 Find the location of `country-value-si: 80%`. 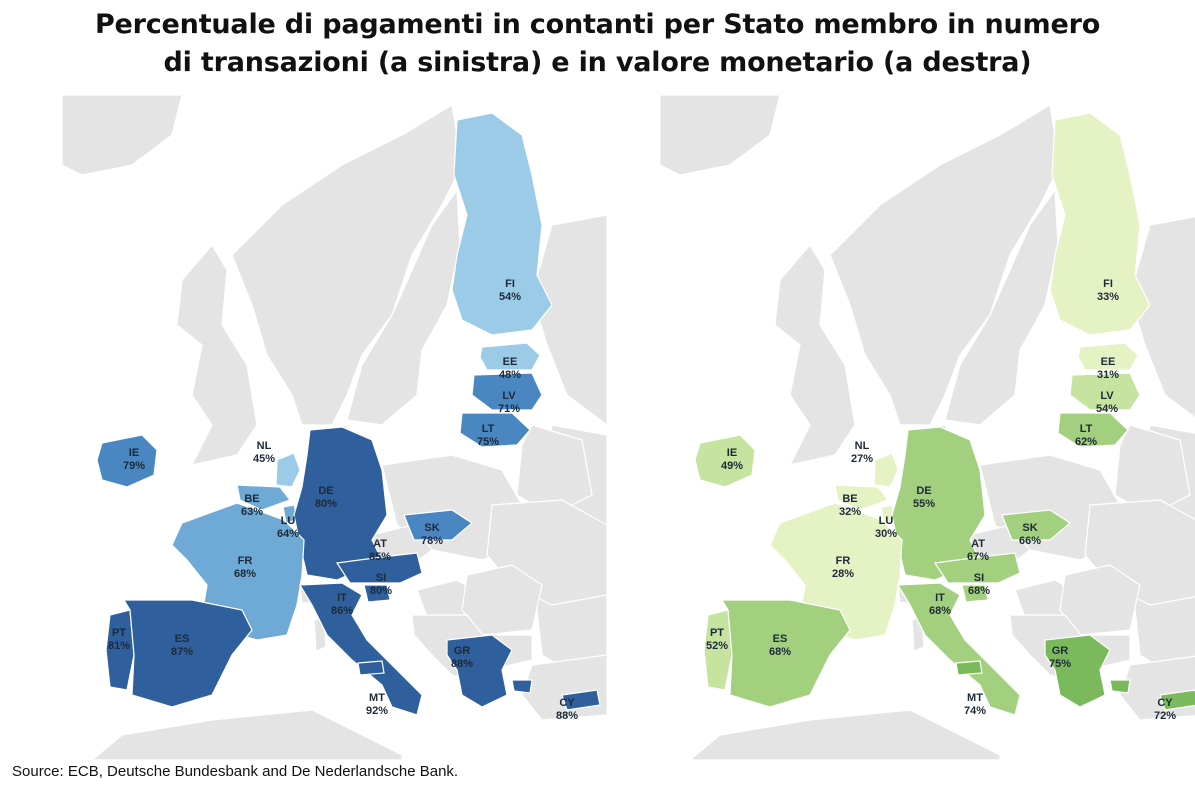

country-value-si: 80% is located at coordinates (381, 591).